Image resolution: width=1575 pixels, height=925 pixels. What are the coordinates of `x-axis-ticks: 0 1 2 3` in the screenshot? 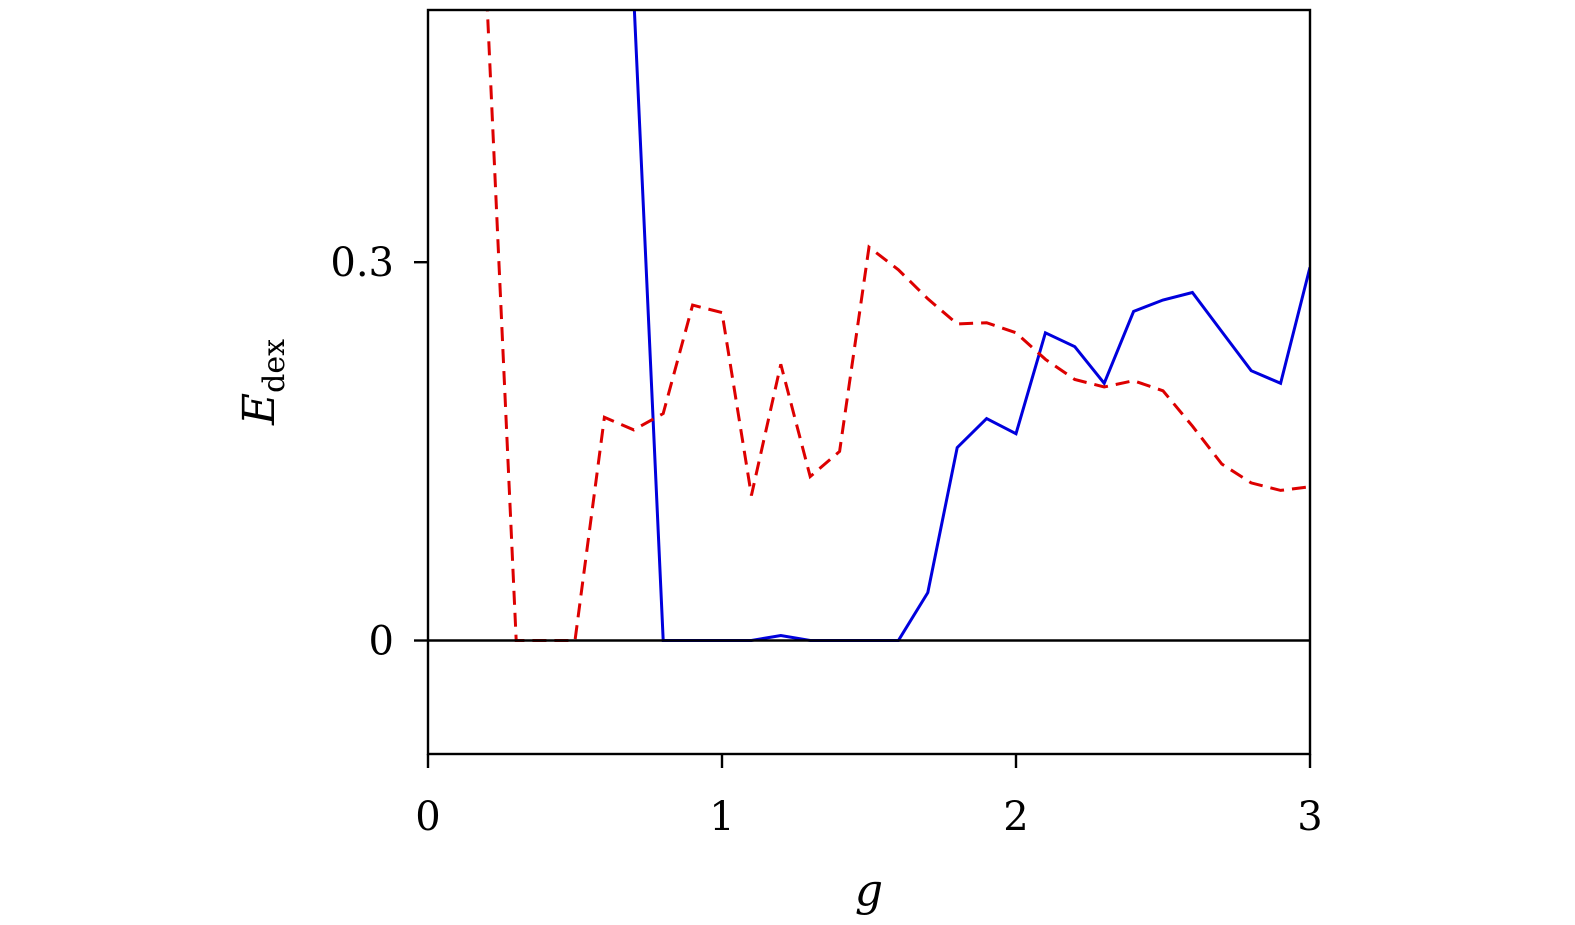 It's located at (869, 797).